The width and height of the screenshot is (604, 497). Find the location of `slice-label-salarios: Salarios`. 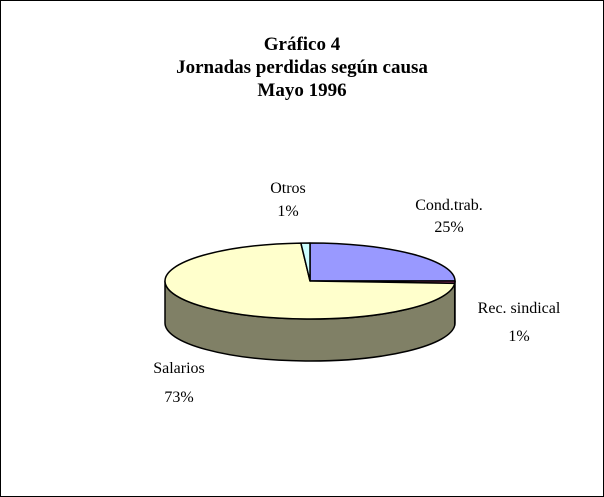

slice-label-salarios: Salarios is located at coordinates (179, 368).